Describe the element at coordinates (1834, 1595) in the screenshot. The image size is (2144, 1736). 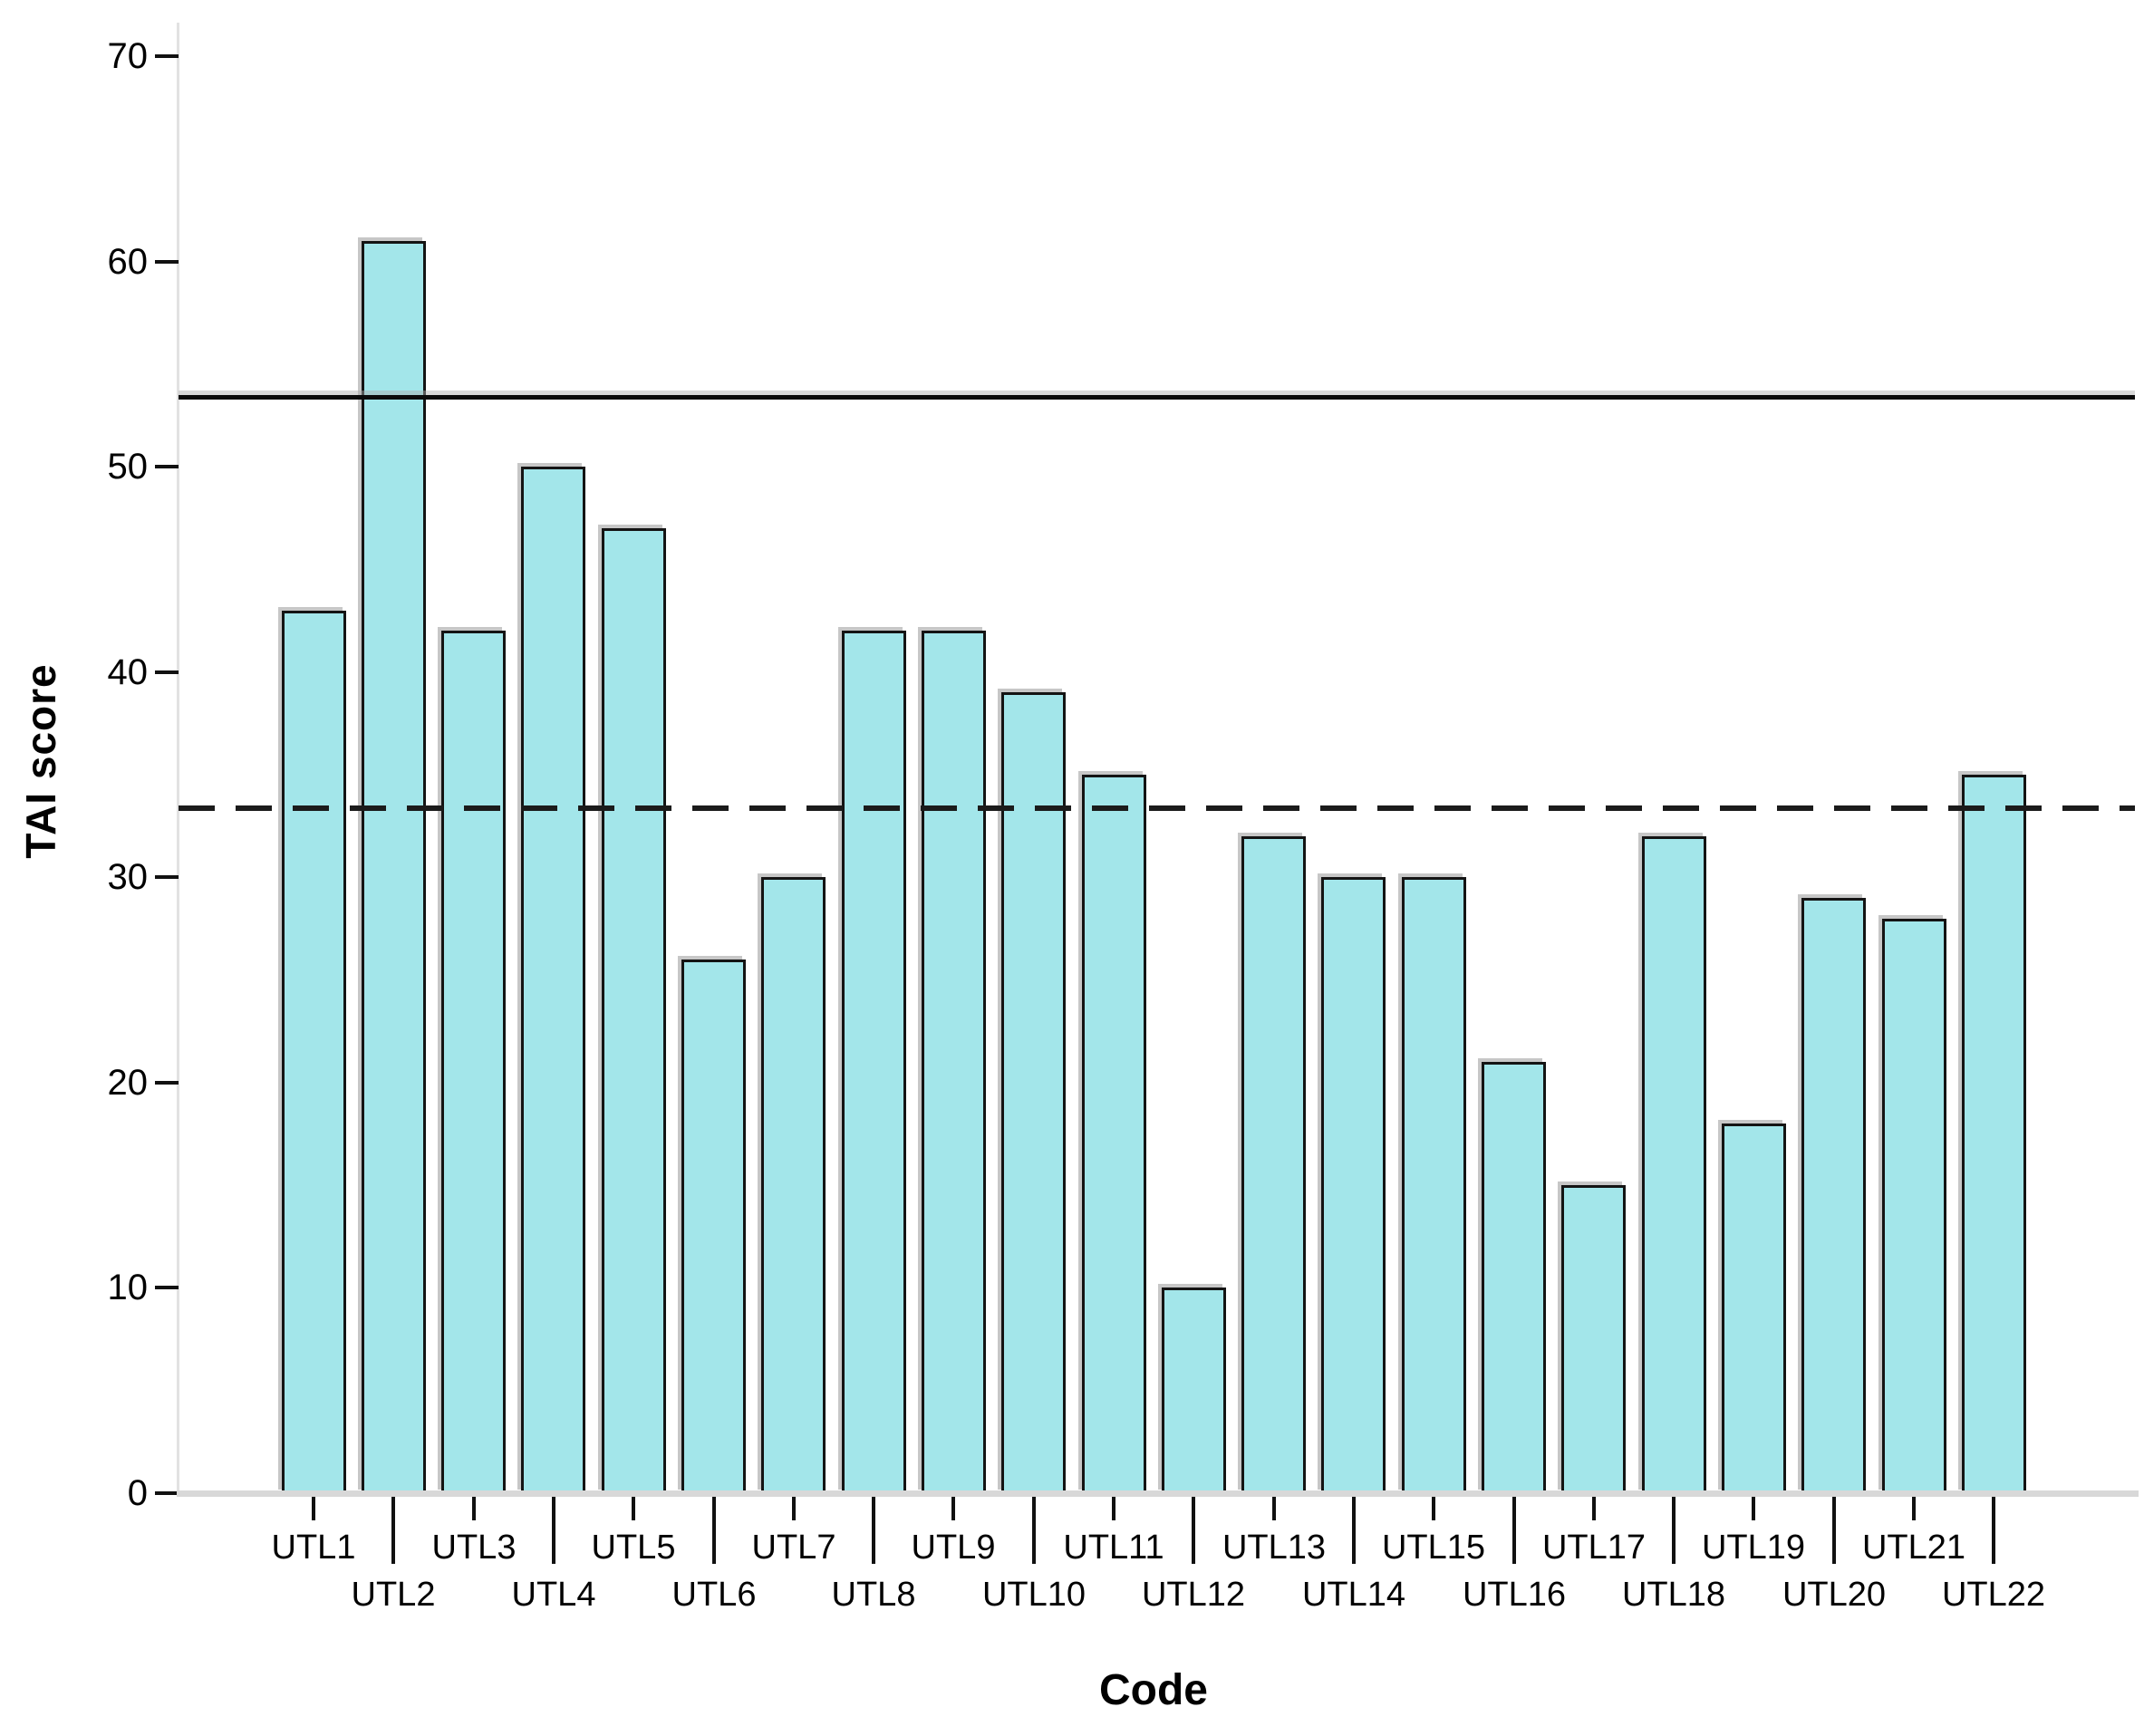
I see `x-label-UTL20: UTL20` at that location.